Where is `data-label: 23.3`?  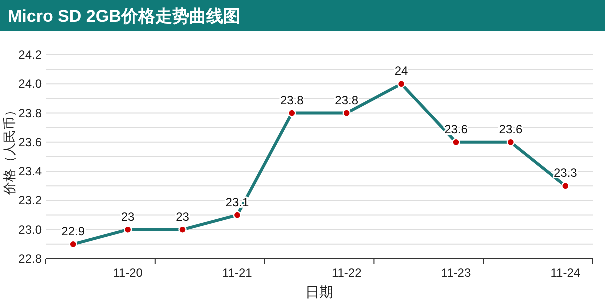 data-label: 23.3 is located at coordinates (566, 173).